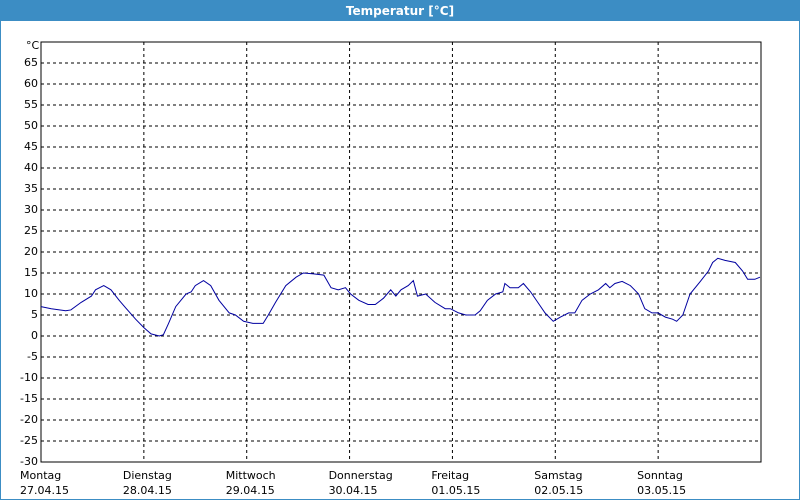 This screenshot has height=500, width=800. Describe the element at coordinates (661, 490) in the screenshot. I see `x-tick-date: 03.05.15` at that location.